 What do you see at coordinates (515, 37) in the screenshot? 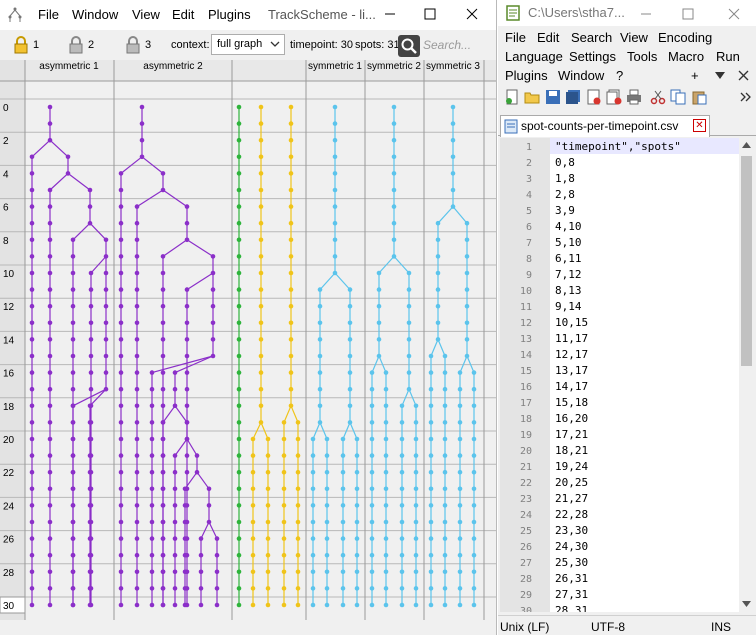
I see `np-menu-file: File` at bounding box center [515, 37].